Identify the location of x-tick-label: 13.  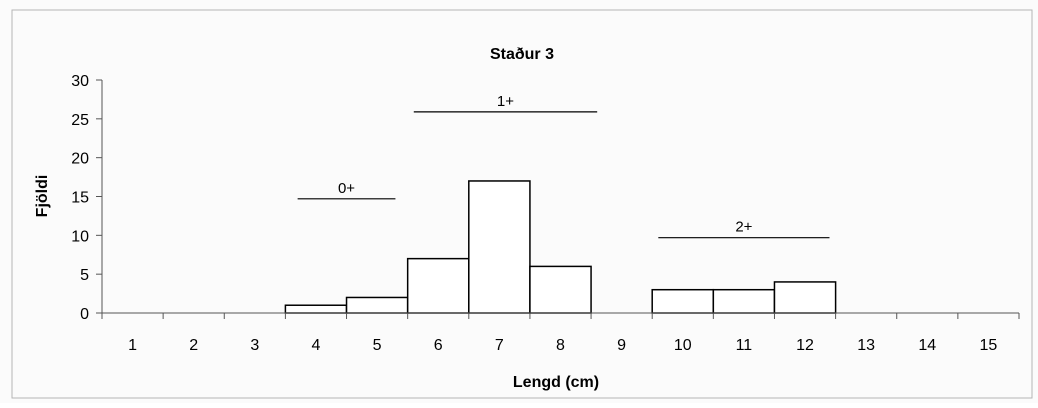
(866, 345).